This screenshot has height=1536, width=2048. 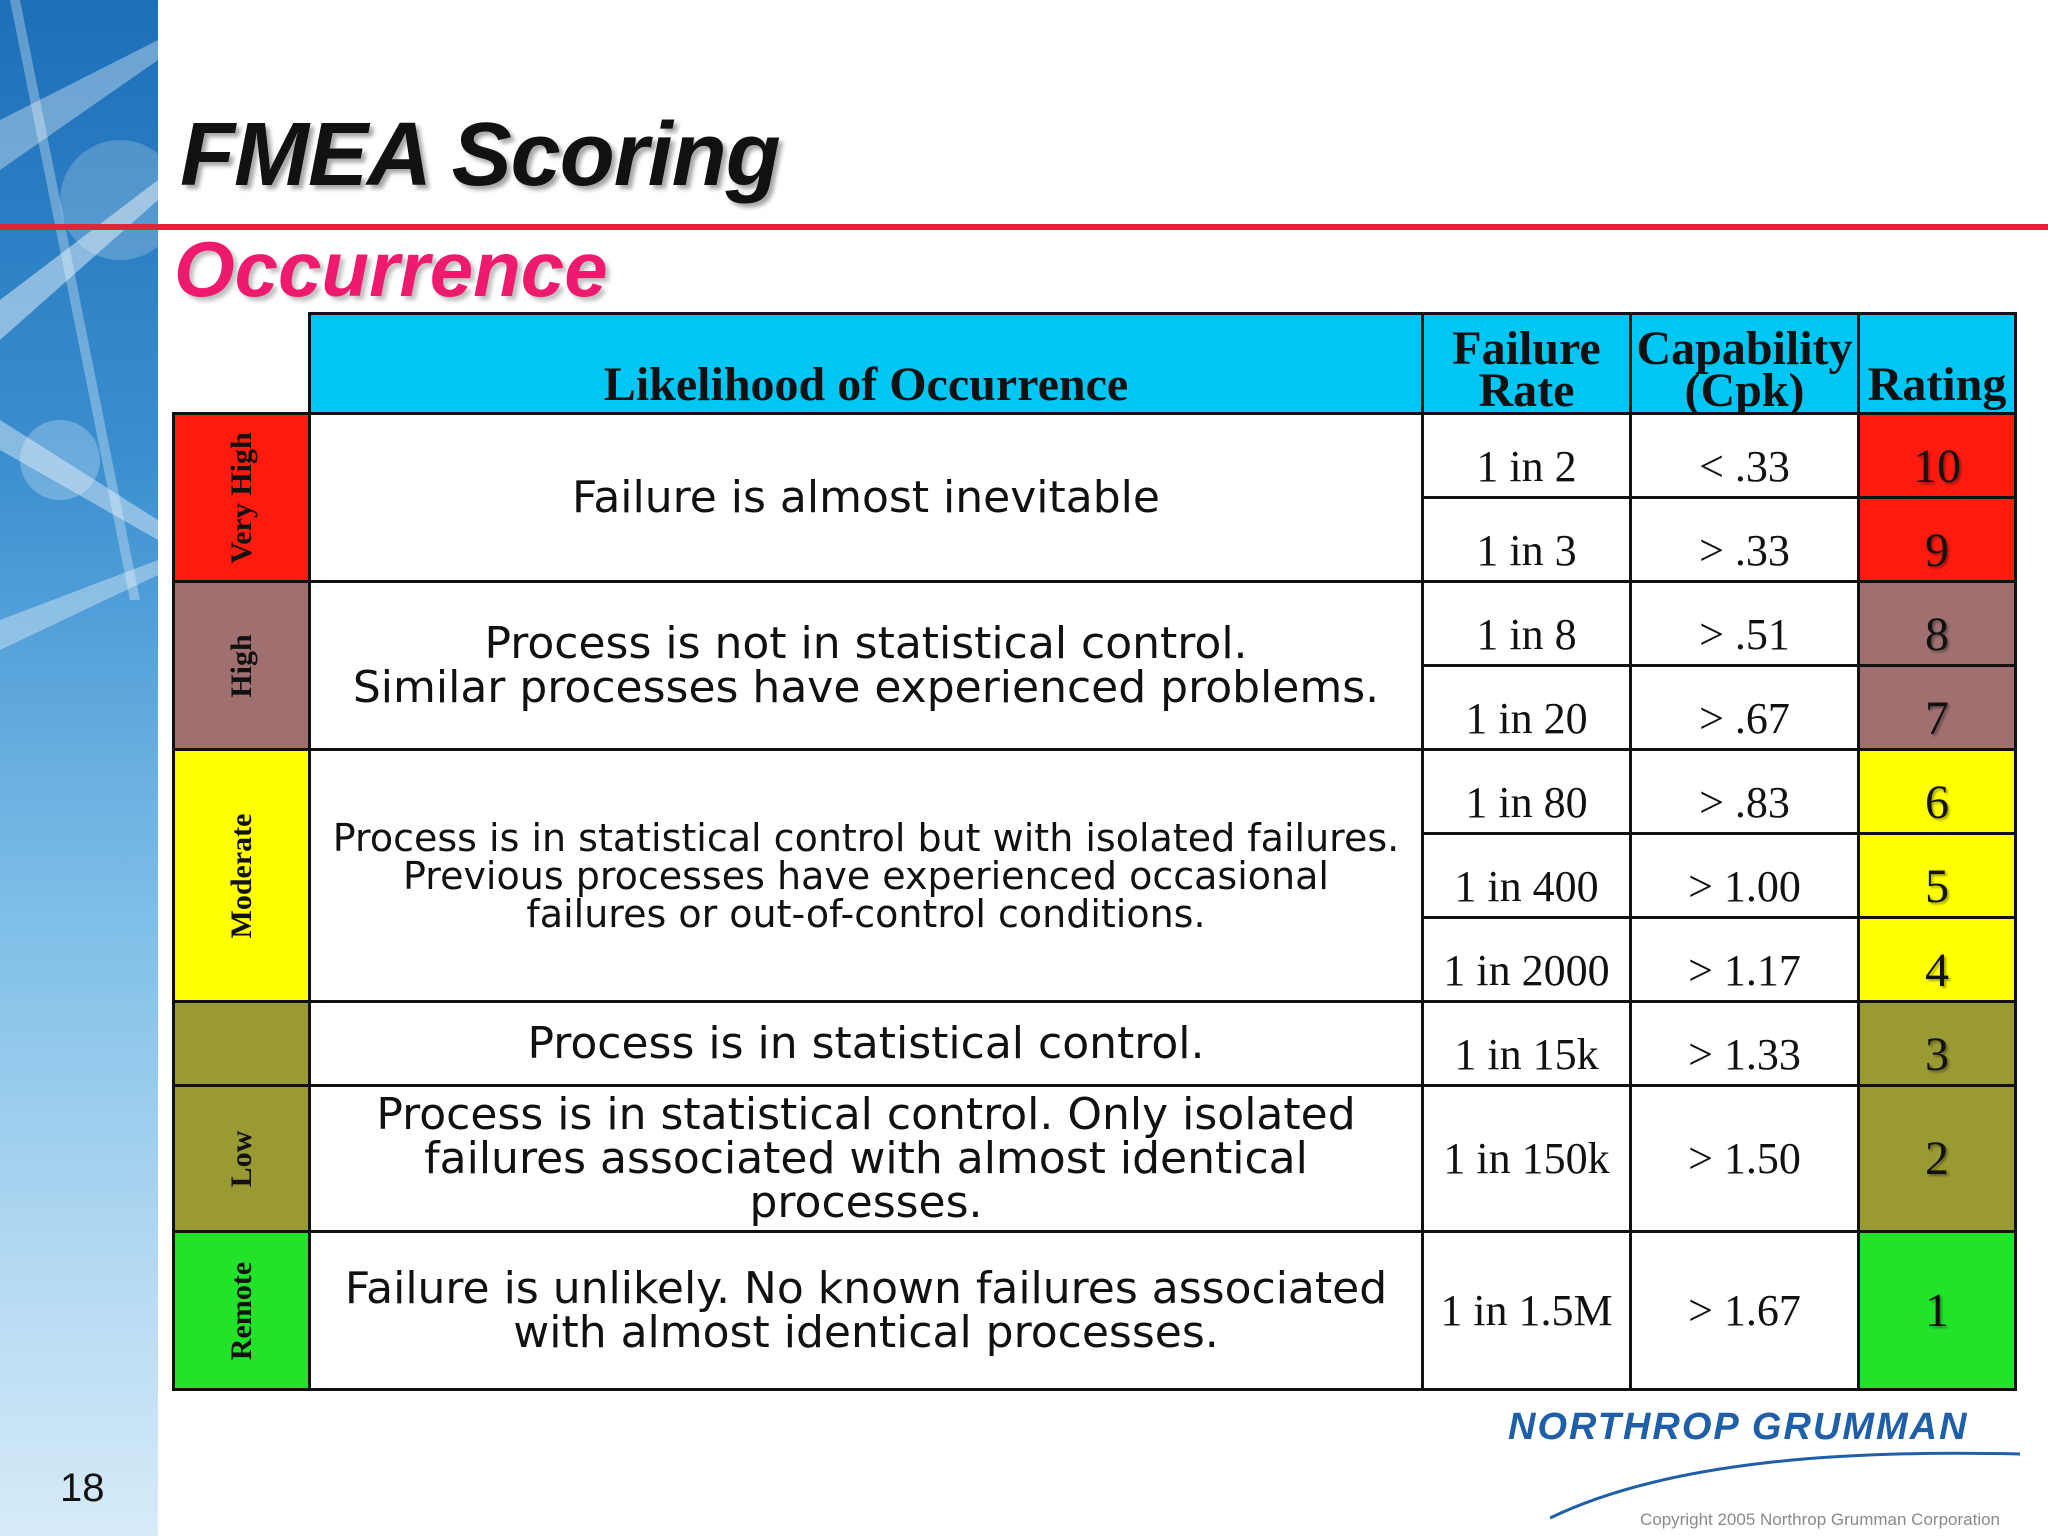 What do you see at coordinates (1937, 623) in the screenshot?
I see `rating-cell: 8` at bounding box center [1937, 623].